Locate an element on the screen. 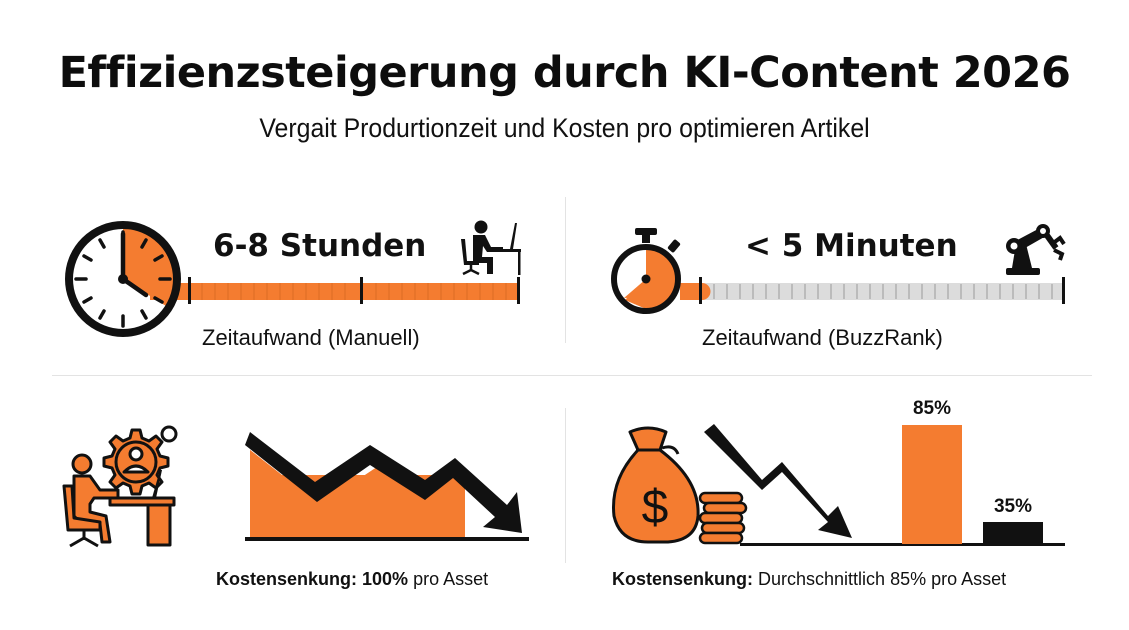  cost-bar-chart is located at coordinates (884, 485).